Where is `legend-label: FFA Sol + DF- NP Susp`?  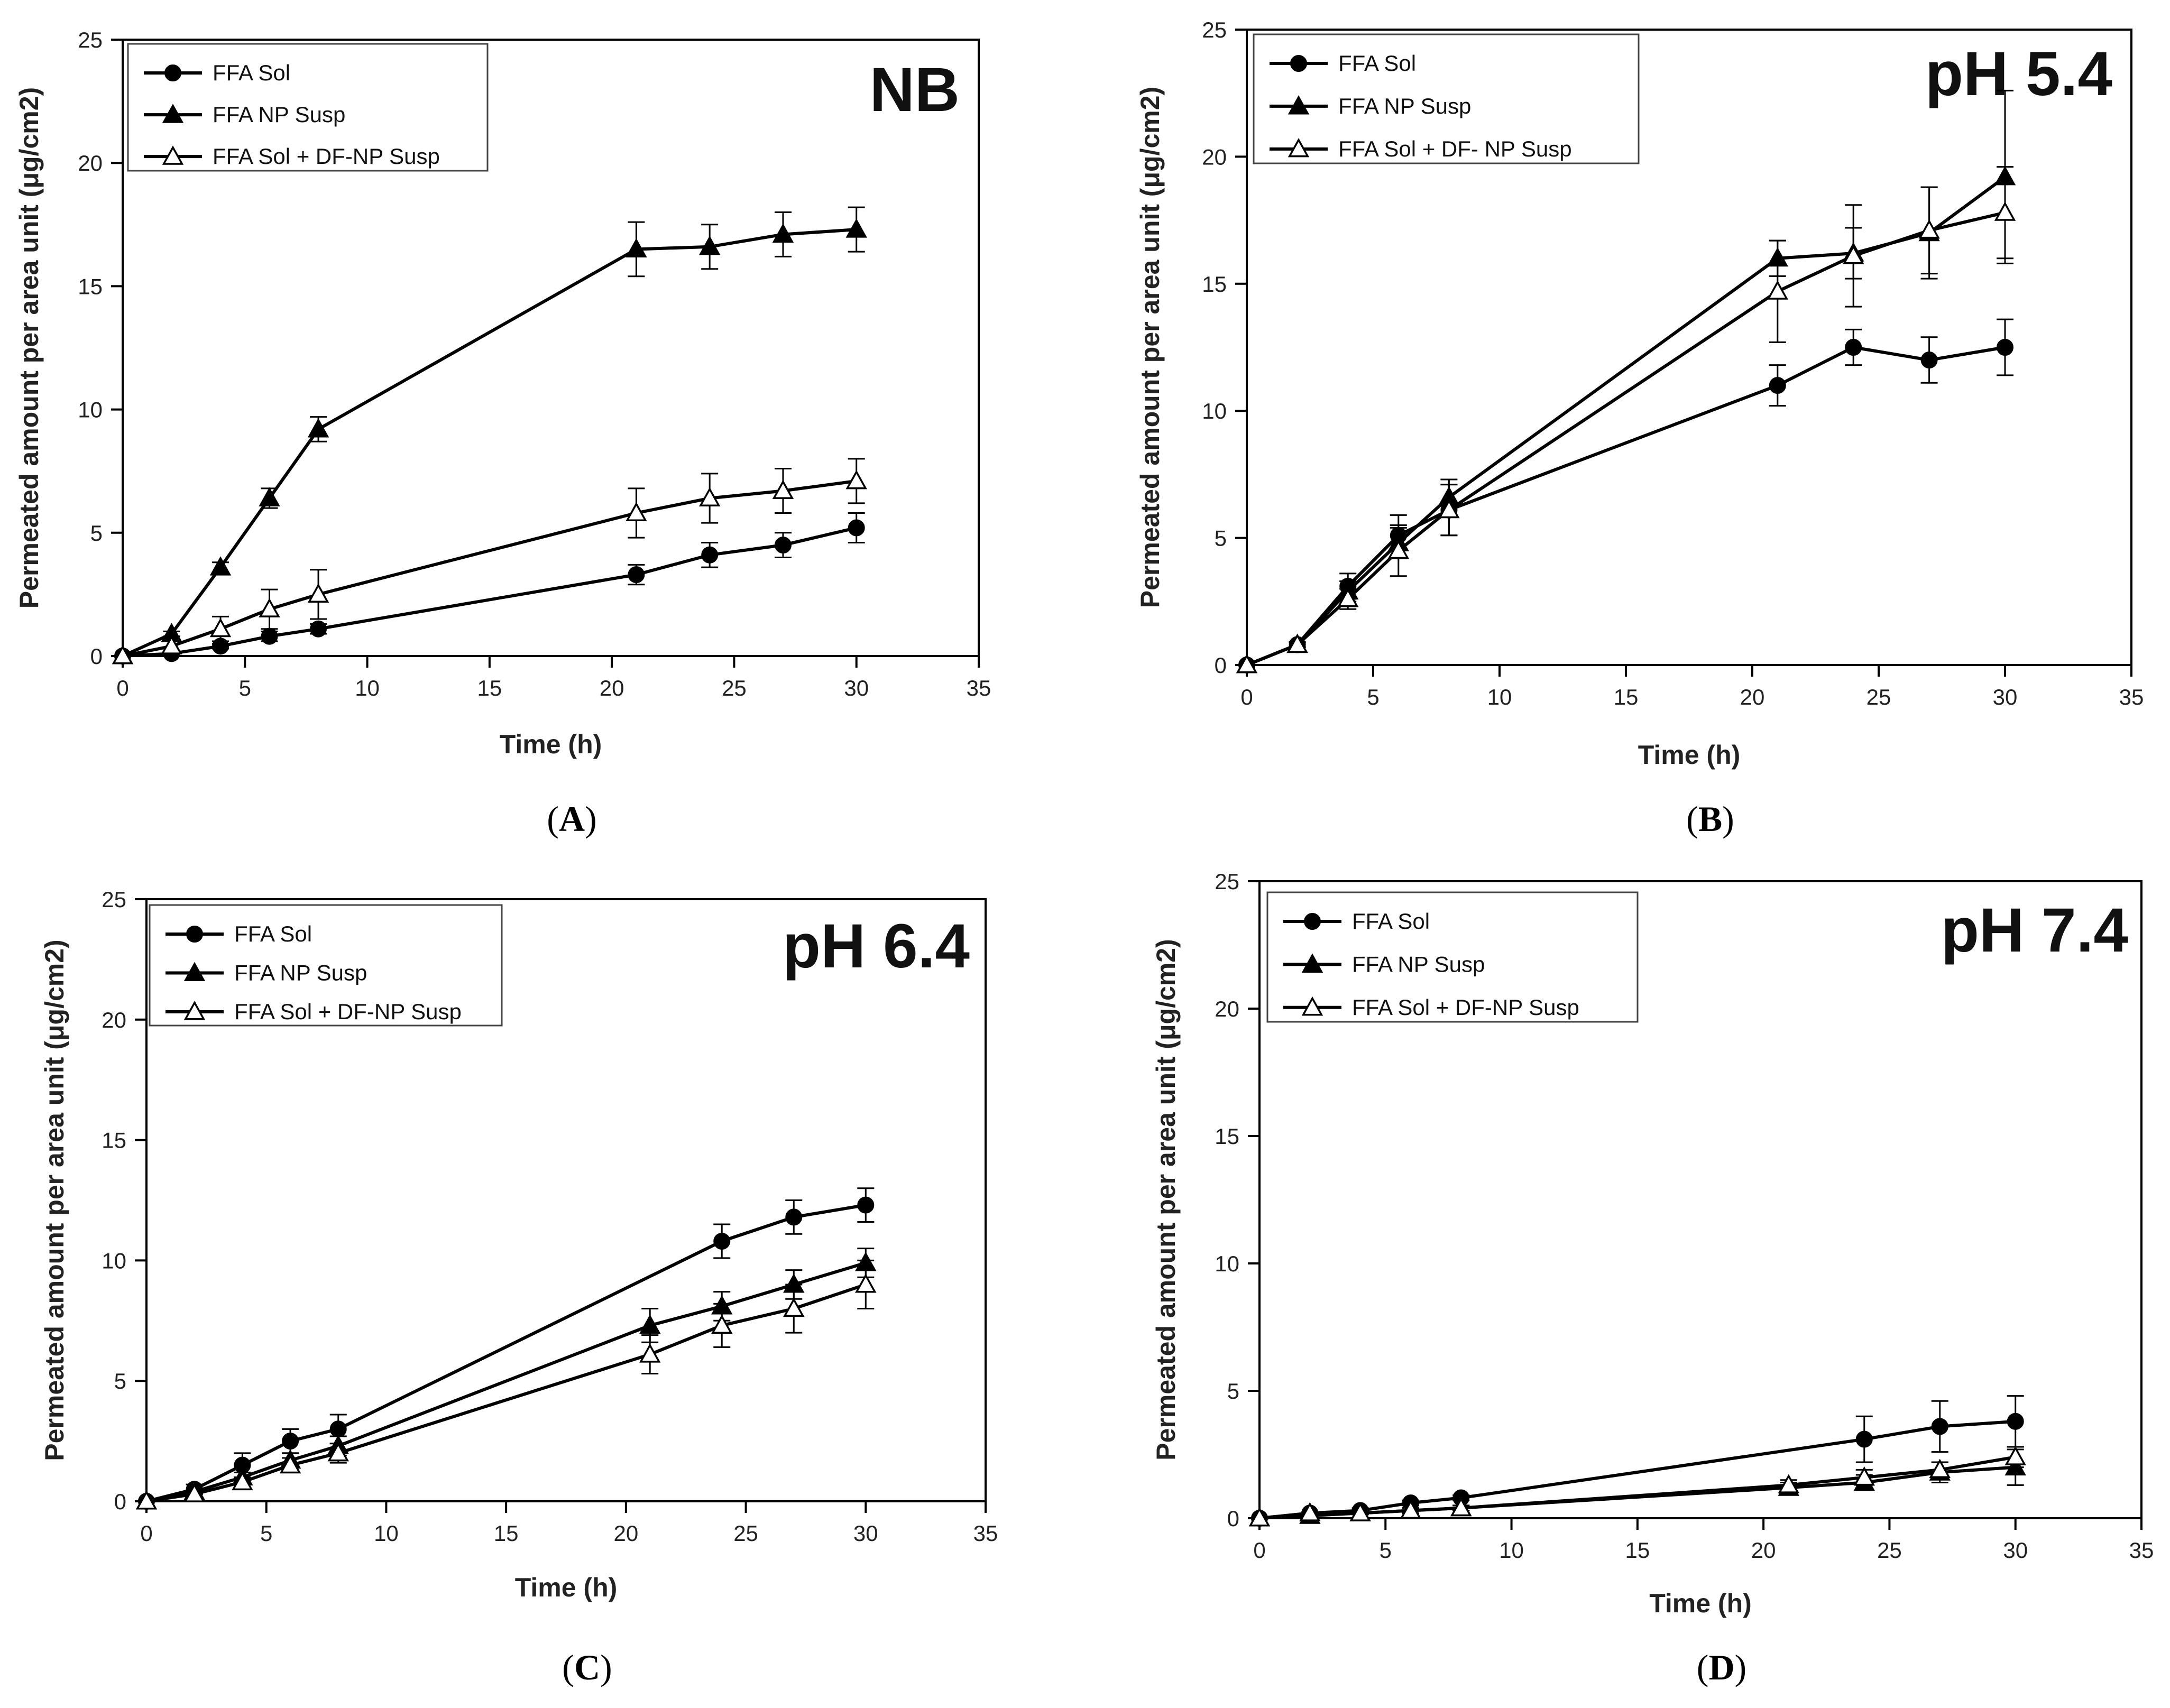
legend-label: FFA Sol + DF- NP Susp is located at coordinates (1455, 148).